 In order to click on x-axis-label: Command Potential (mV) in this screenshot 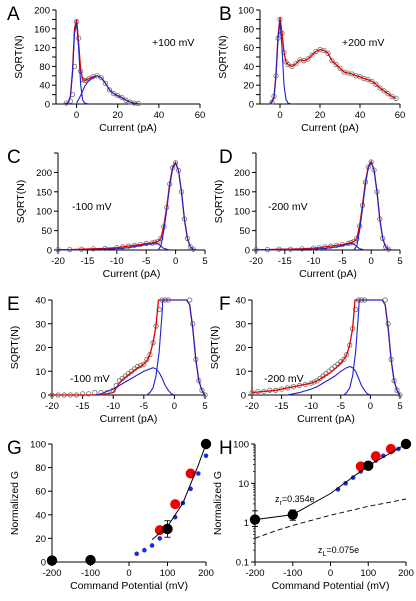, I will do `click(331, 586)`.